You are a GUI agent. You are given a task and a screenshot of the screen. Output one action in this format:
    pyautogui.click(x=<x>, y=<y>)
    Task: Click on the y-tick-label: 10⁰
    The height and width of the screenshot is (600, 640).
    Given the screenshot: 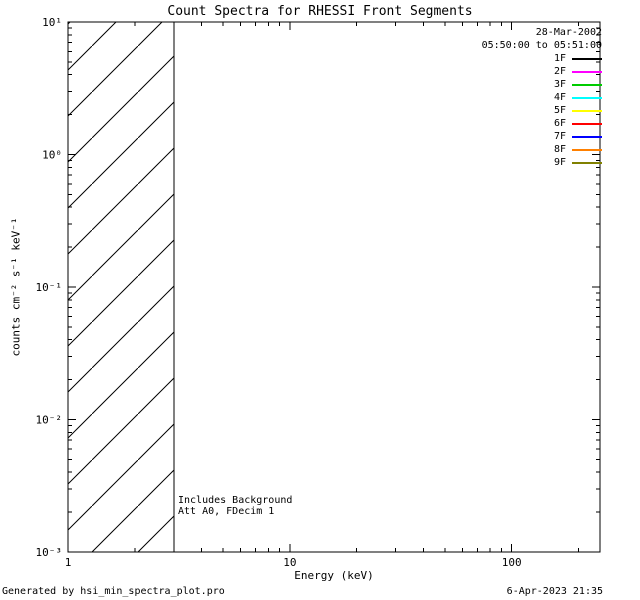 What is the action you would take?
    pyautogui.click(x=52, y=155)
    